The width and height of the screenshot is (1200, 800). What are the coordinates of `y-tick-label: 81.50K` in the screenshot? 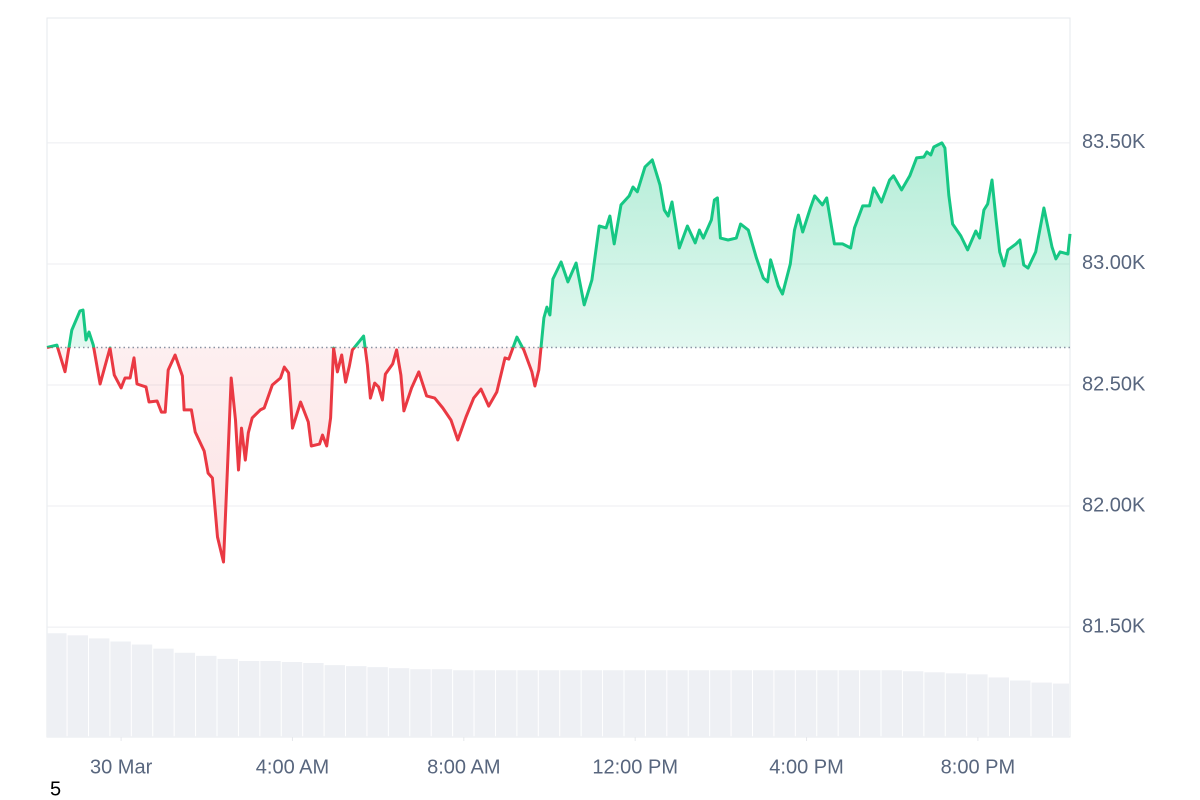 It's located at (1114, 626).